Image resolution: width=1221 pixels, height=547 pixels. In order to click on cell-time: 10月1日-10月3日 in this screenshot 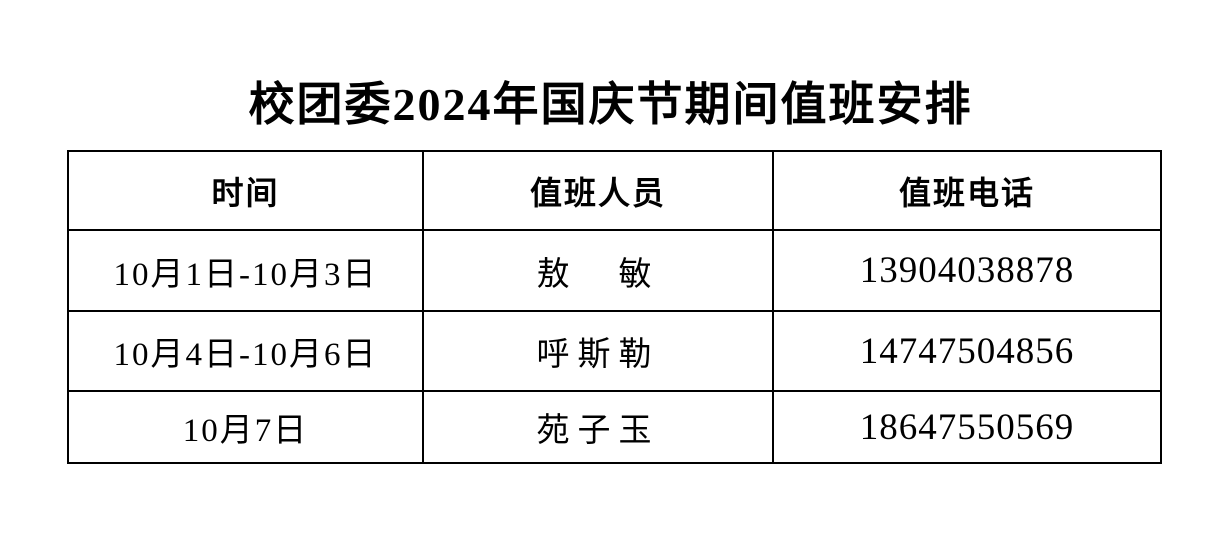, I will do `click(245, 270)`.